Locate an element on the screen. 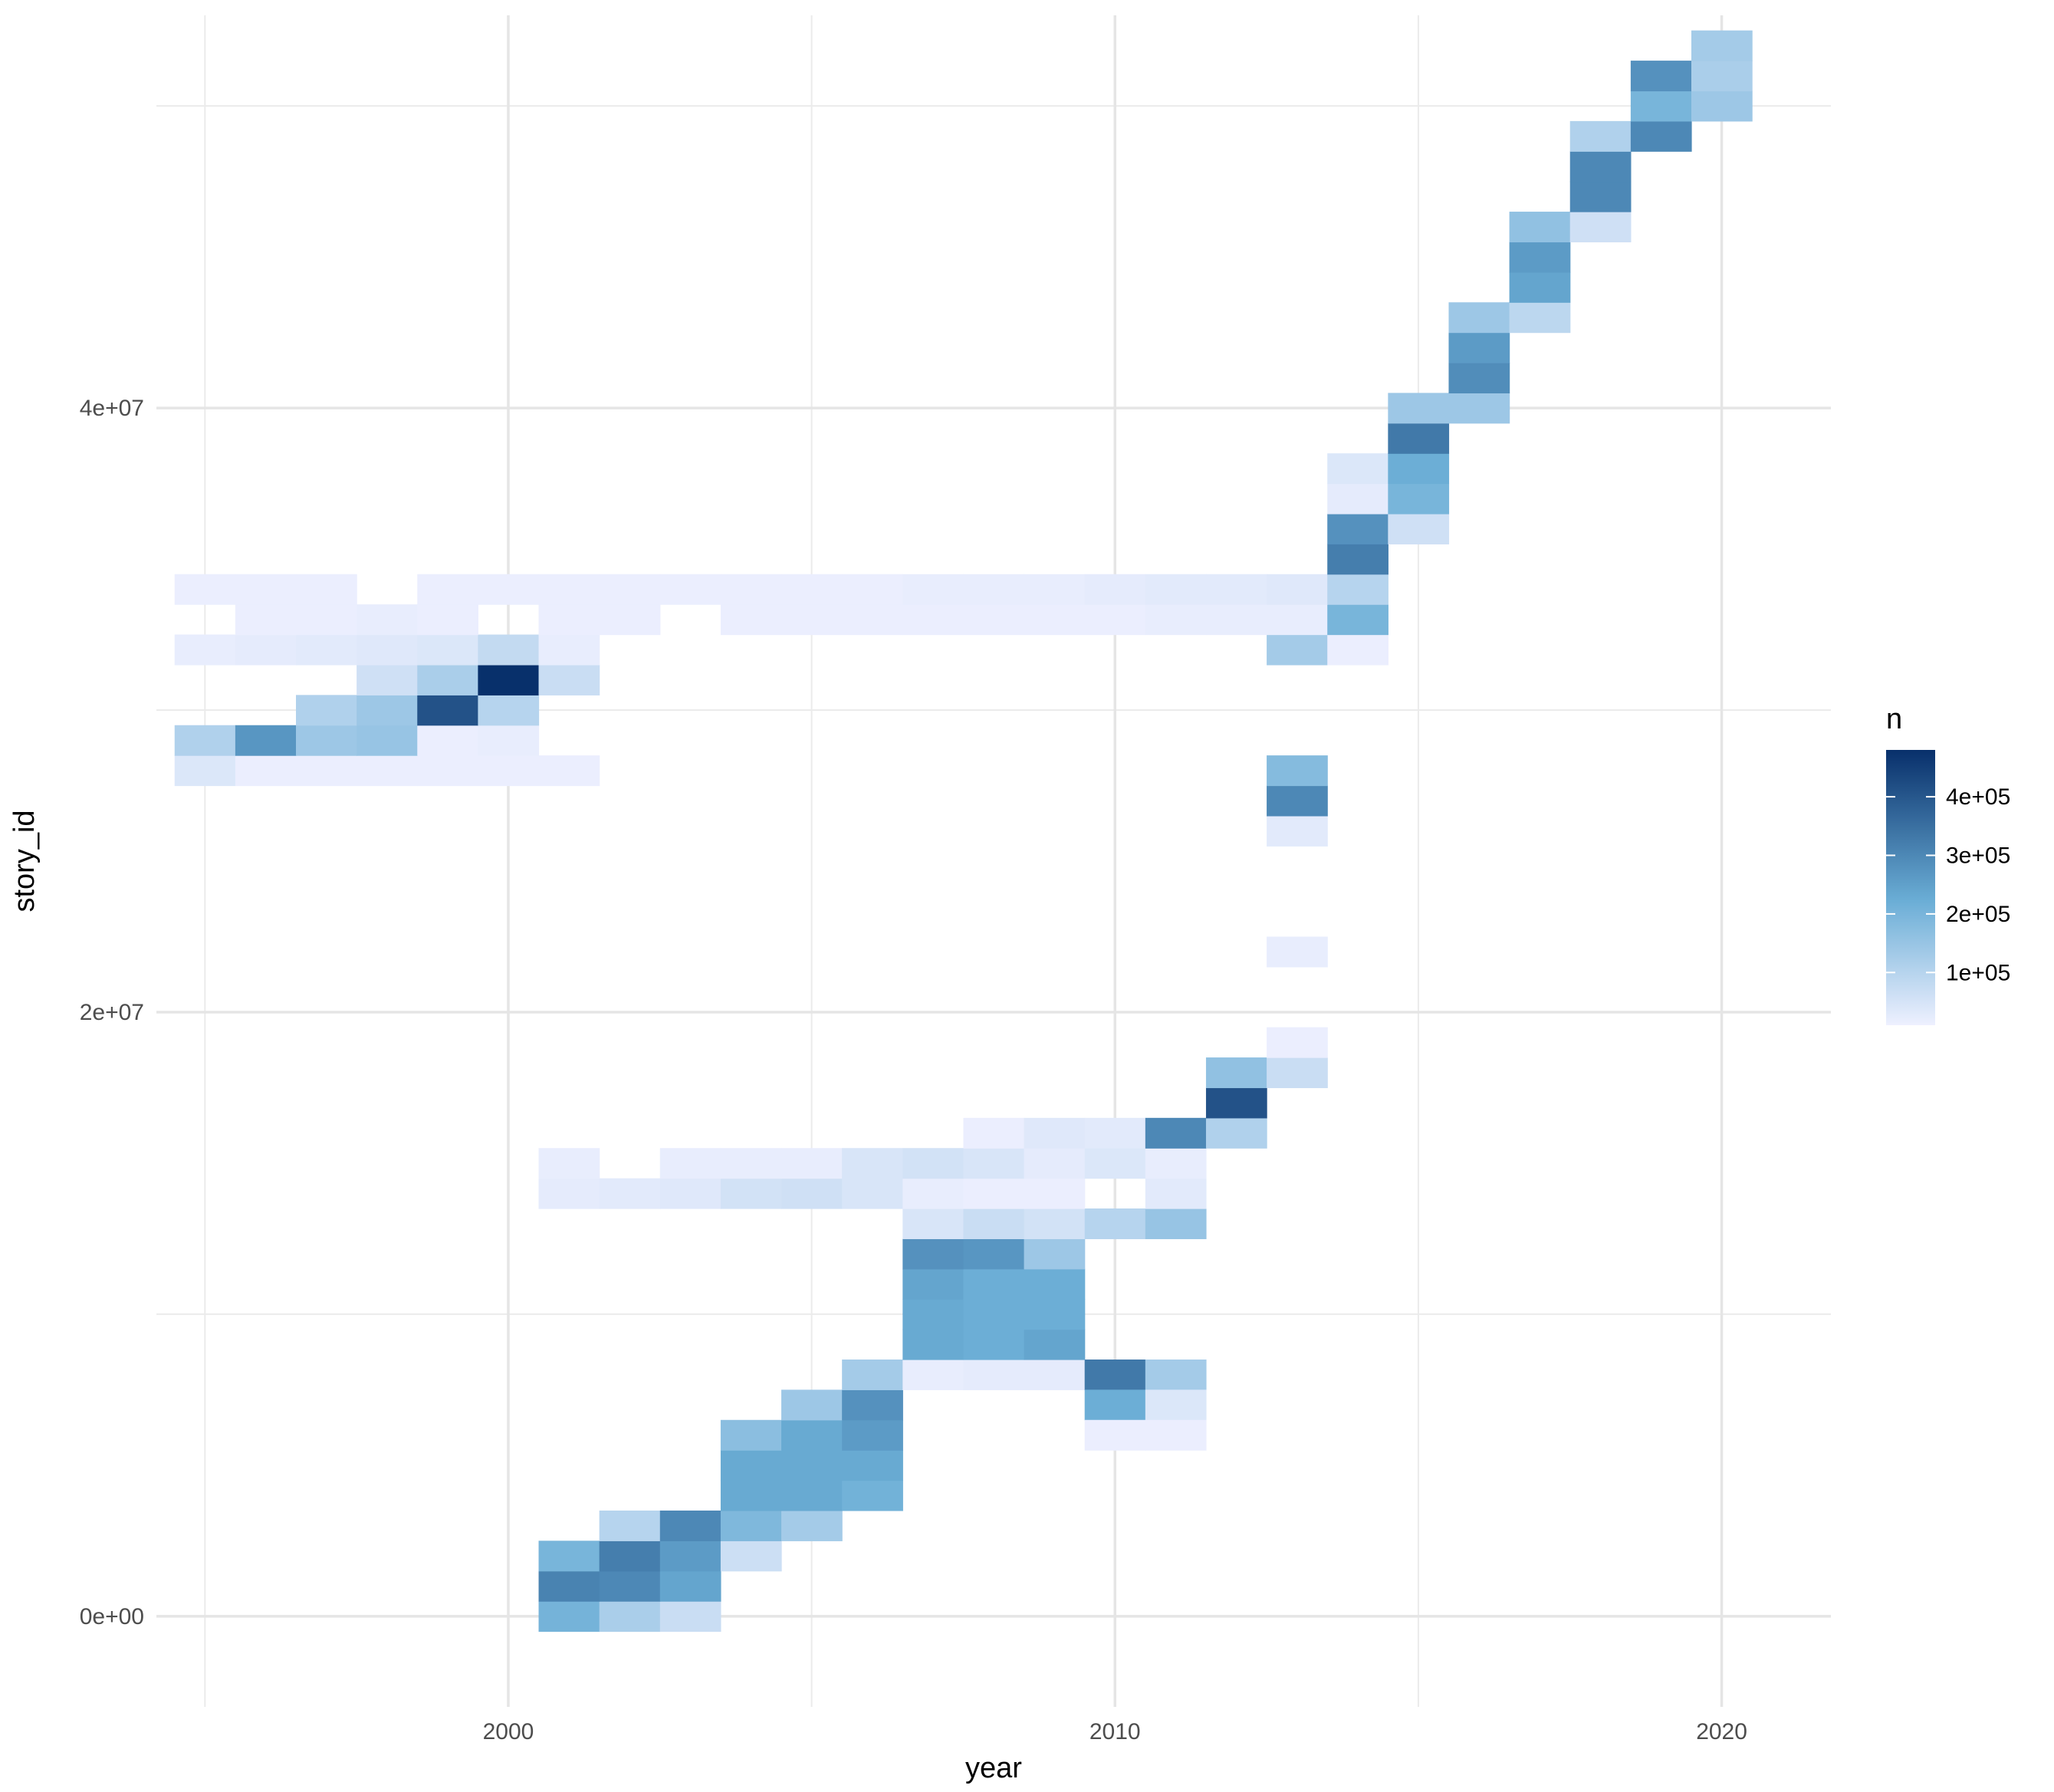  legend-break-label-2: 3e+05 is located at coordinates (1978, 855).